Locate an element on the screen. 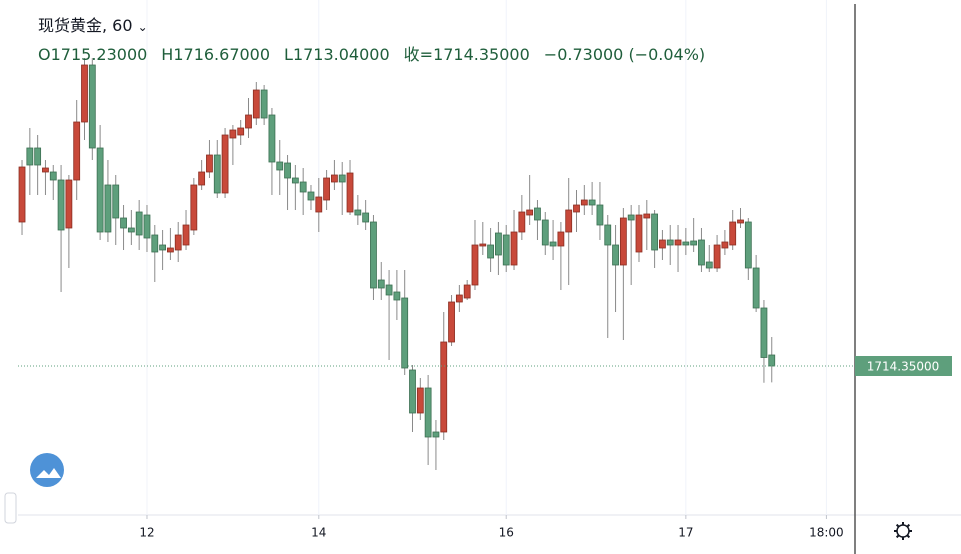 The image size is (961, 554). chevron: ⌄ is located at coordinates (142, 27).